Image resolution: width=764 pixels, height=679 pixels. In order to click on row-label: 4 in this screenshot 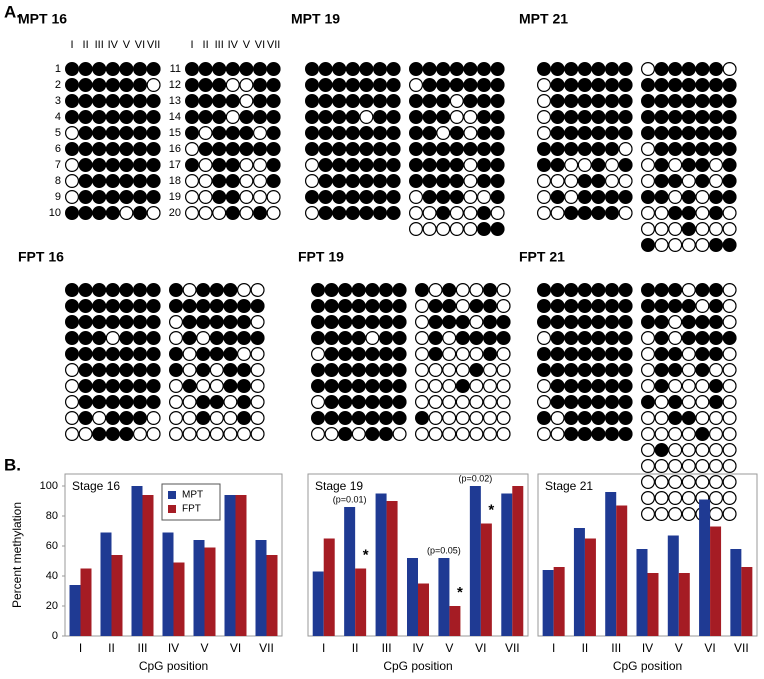, I will do `click(58, 117)`.